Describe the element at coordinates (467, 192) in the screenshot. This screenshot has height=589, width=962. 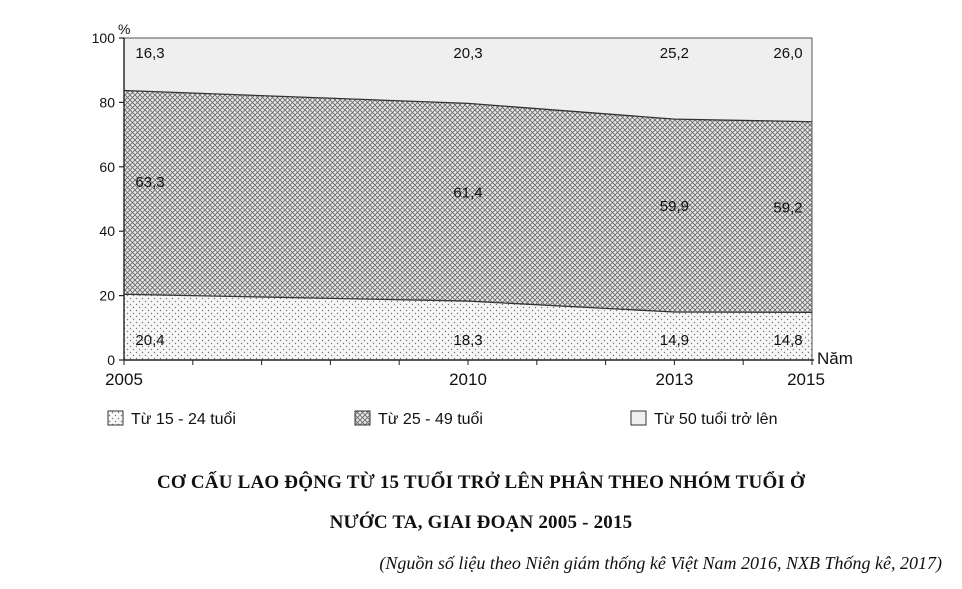
I see `value-label: 61,4` at that location.